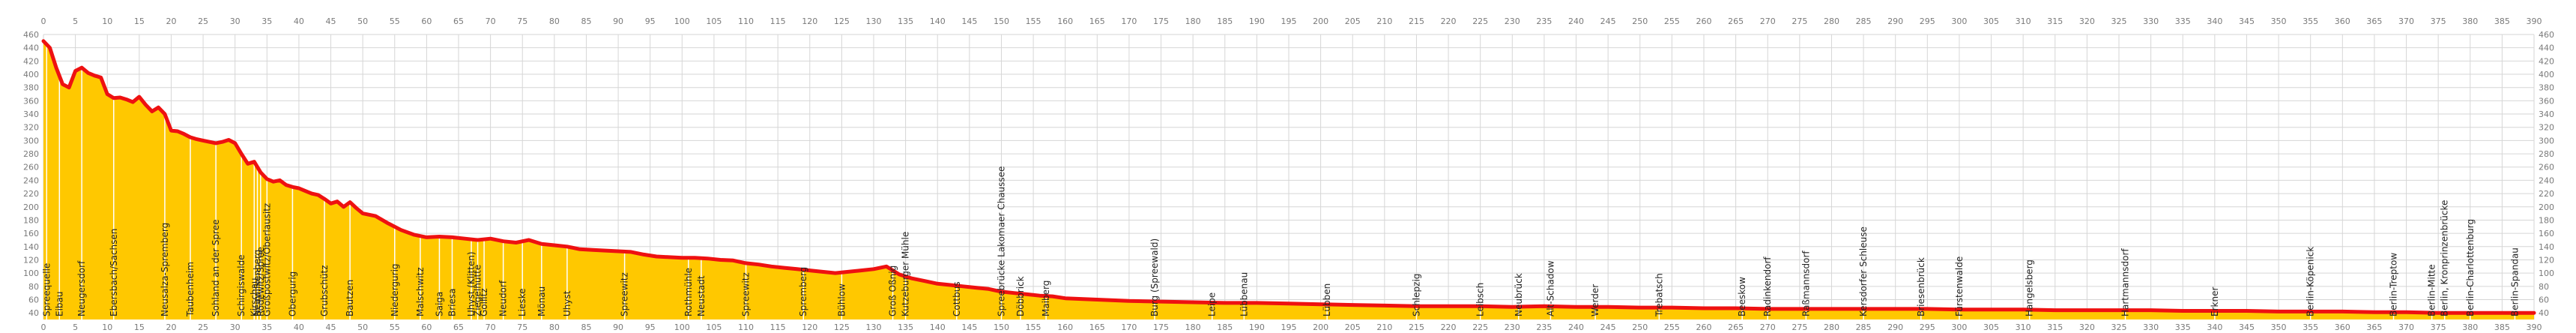 Image resolution: width=2576 pixels, height=333 pixels. I want to click on place-label: Spreewitz, so click(625, 294).